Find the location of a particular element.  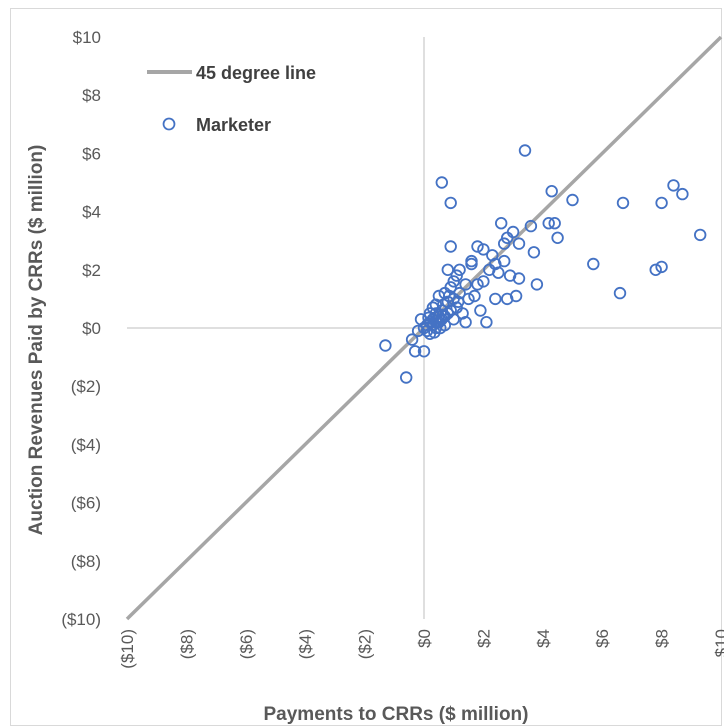

y-tick-label: $10 is located at coordinates (87, 37).